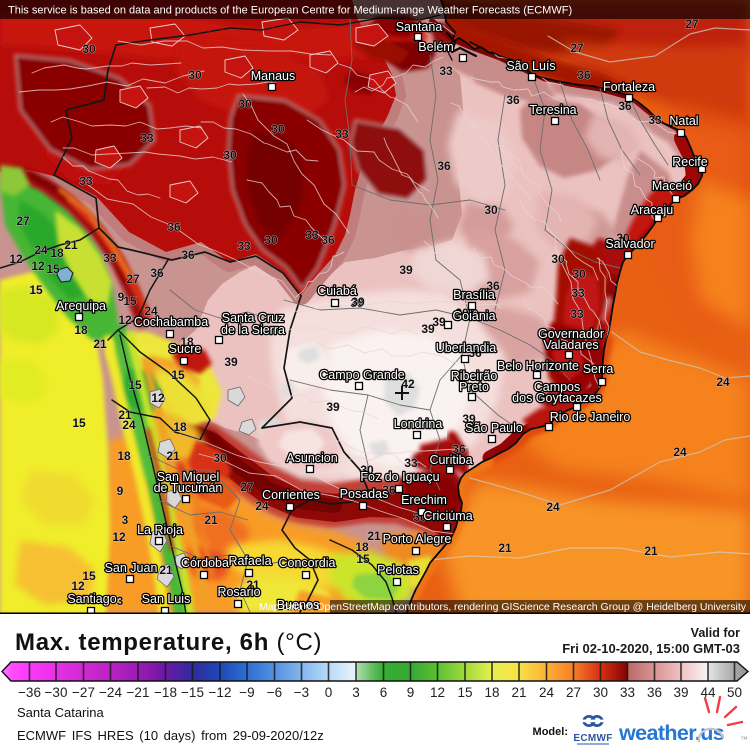  I want to click on svg-text: San Juan, so click(131, 568).